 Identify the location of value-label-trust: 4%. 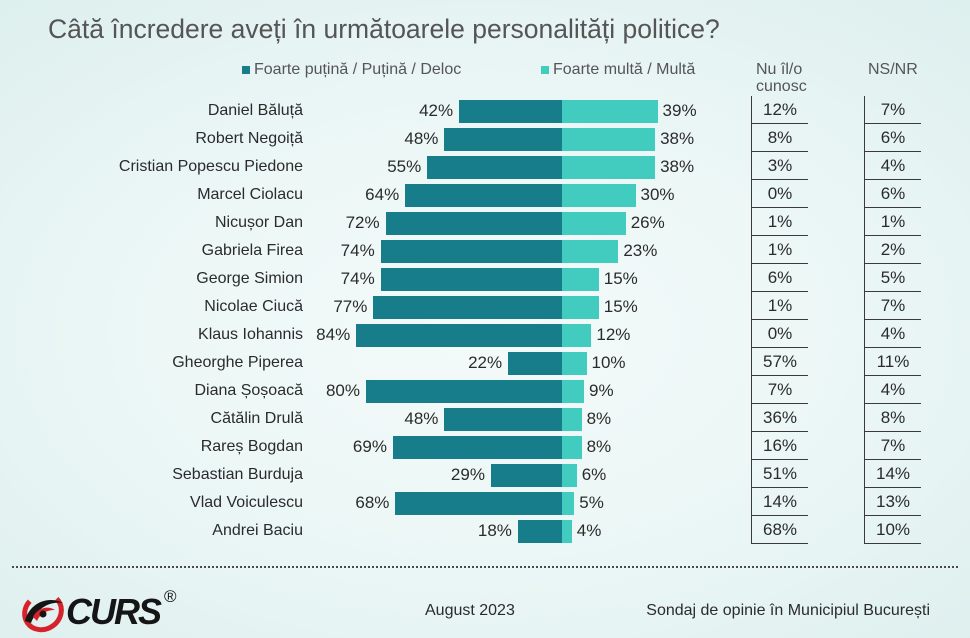
(589, 530).